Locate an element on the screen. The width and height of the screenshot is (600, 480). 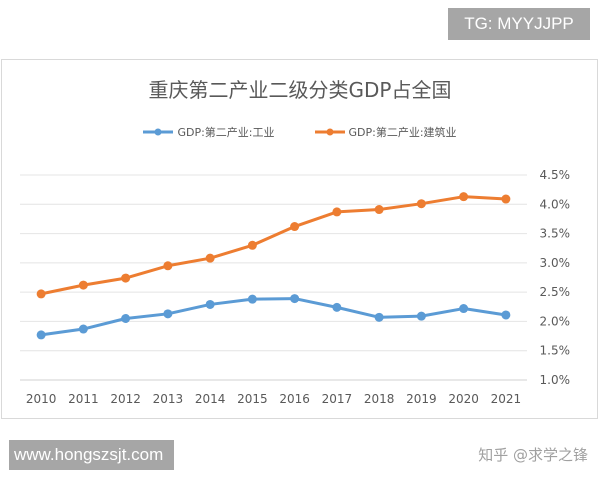
x-tick-label: 2013 is located at coordinates (168, 399).